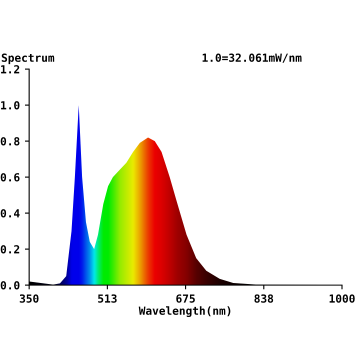 The width and height of the screenshot is (360, 360). I want to click on x-tick-label: 838, so click(264, 298).